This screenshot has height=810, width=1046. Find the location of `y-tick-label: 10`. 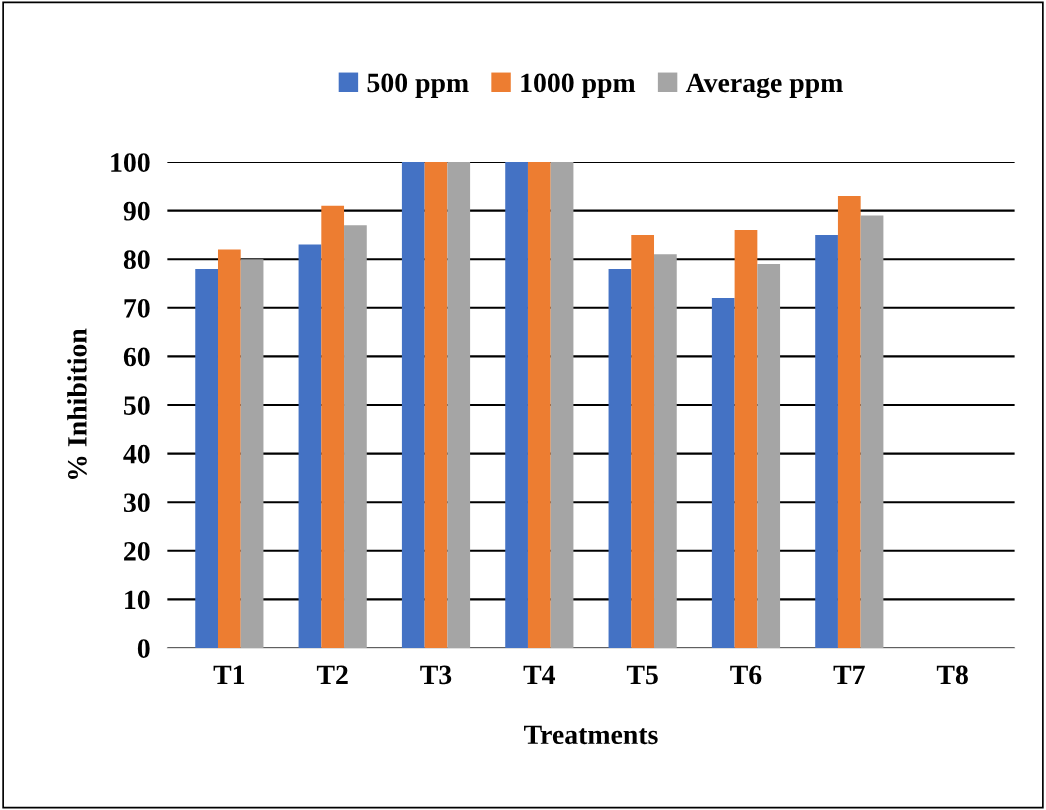

y-tick-label: 10 is located at coordinates (137, 600).